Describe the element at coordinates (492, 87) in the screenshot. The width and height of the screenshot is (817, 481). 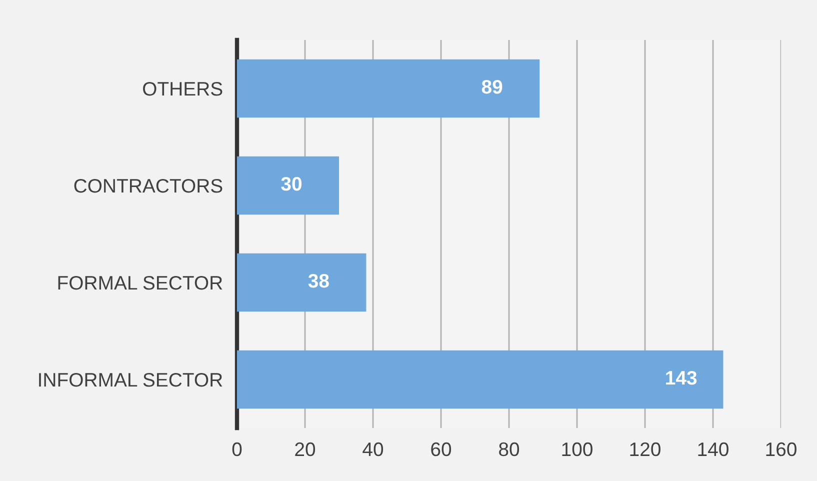
I see `data-label: 89` at that location.